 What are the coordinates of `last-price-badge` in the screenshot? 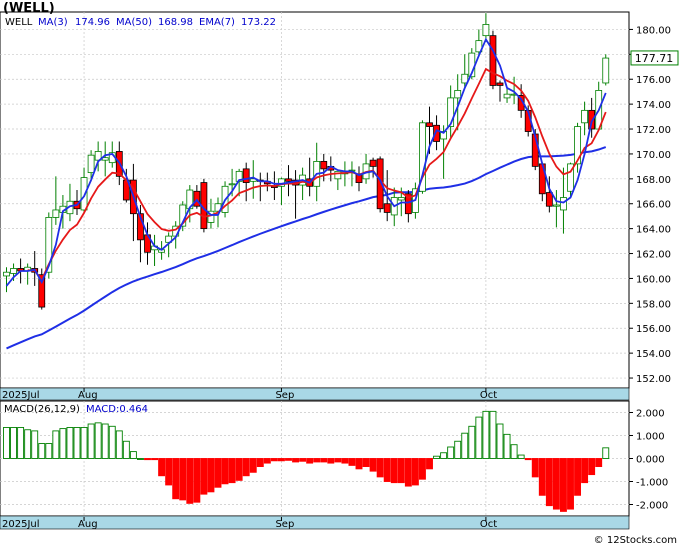 It's located at (654, 58).